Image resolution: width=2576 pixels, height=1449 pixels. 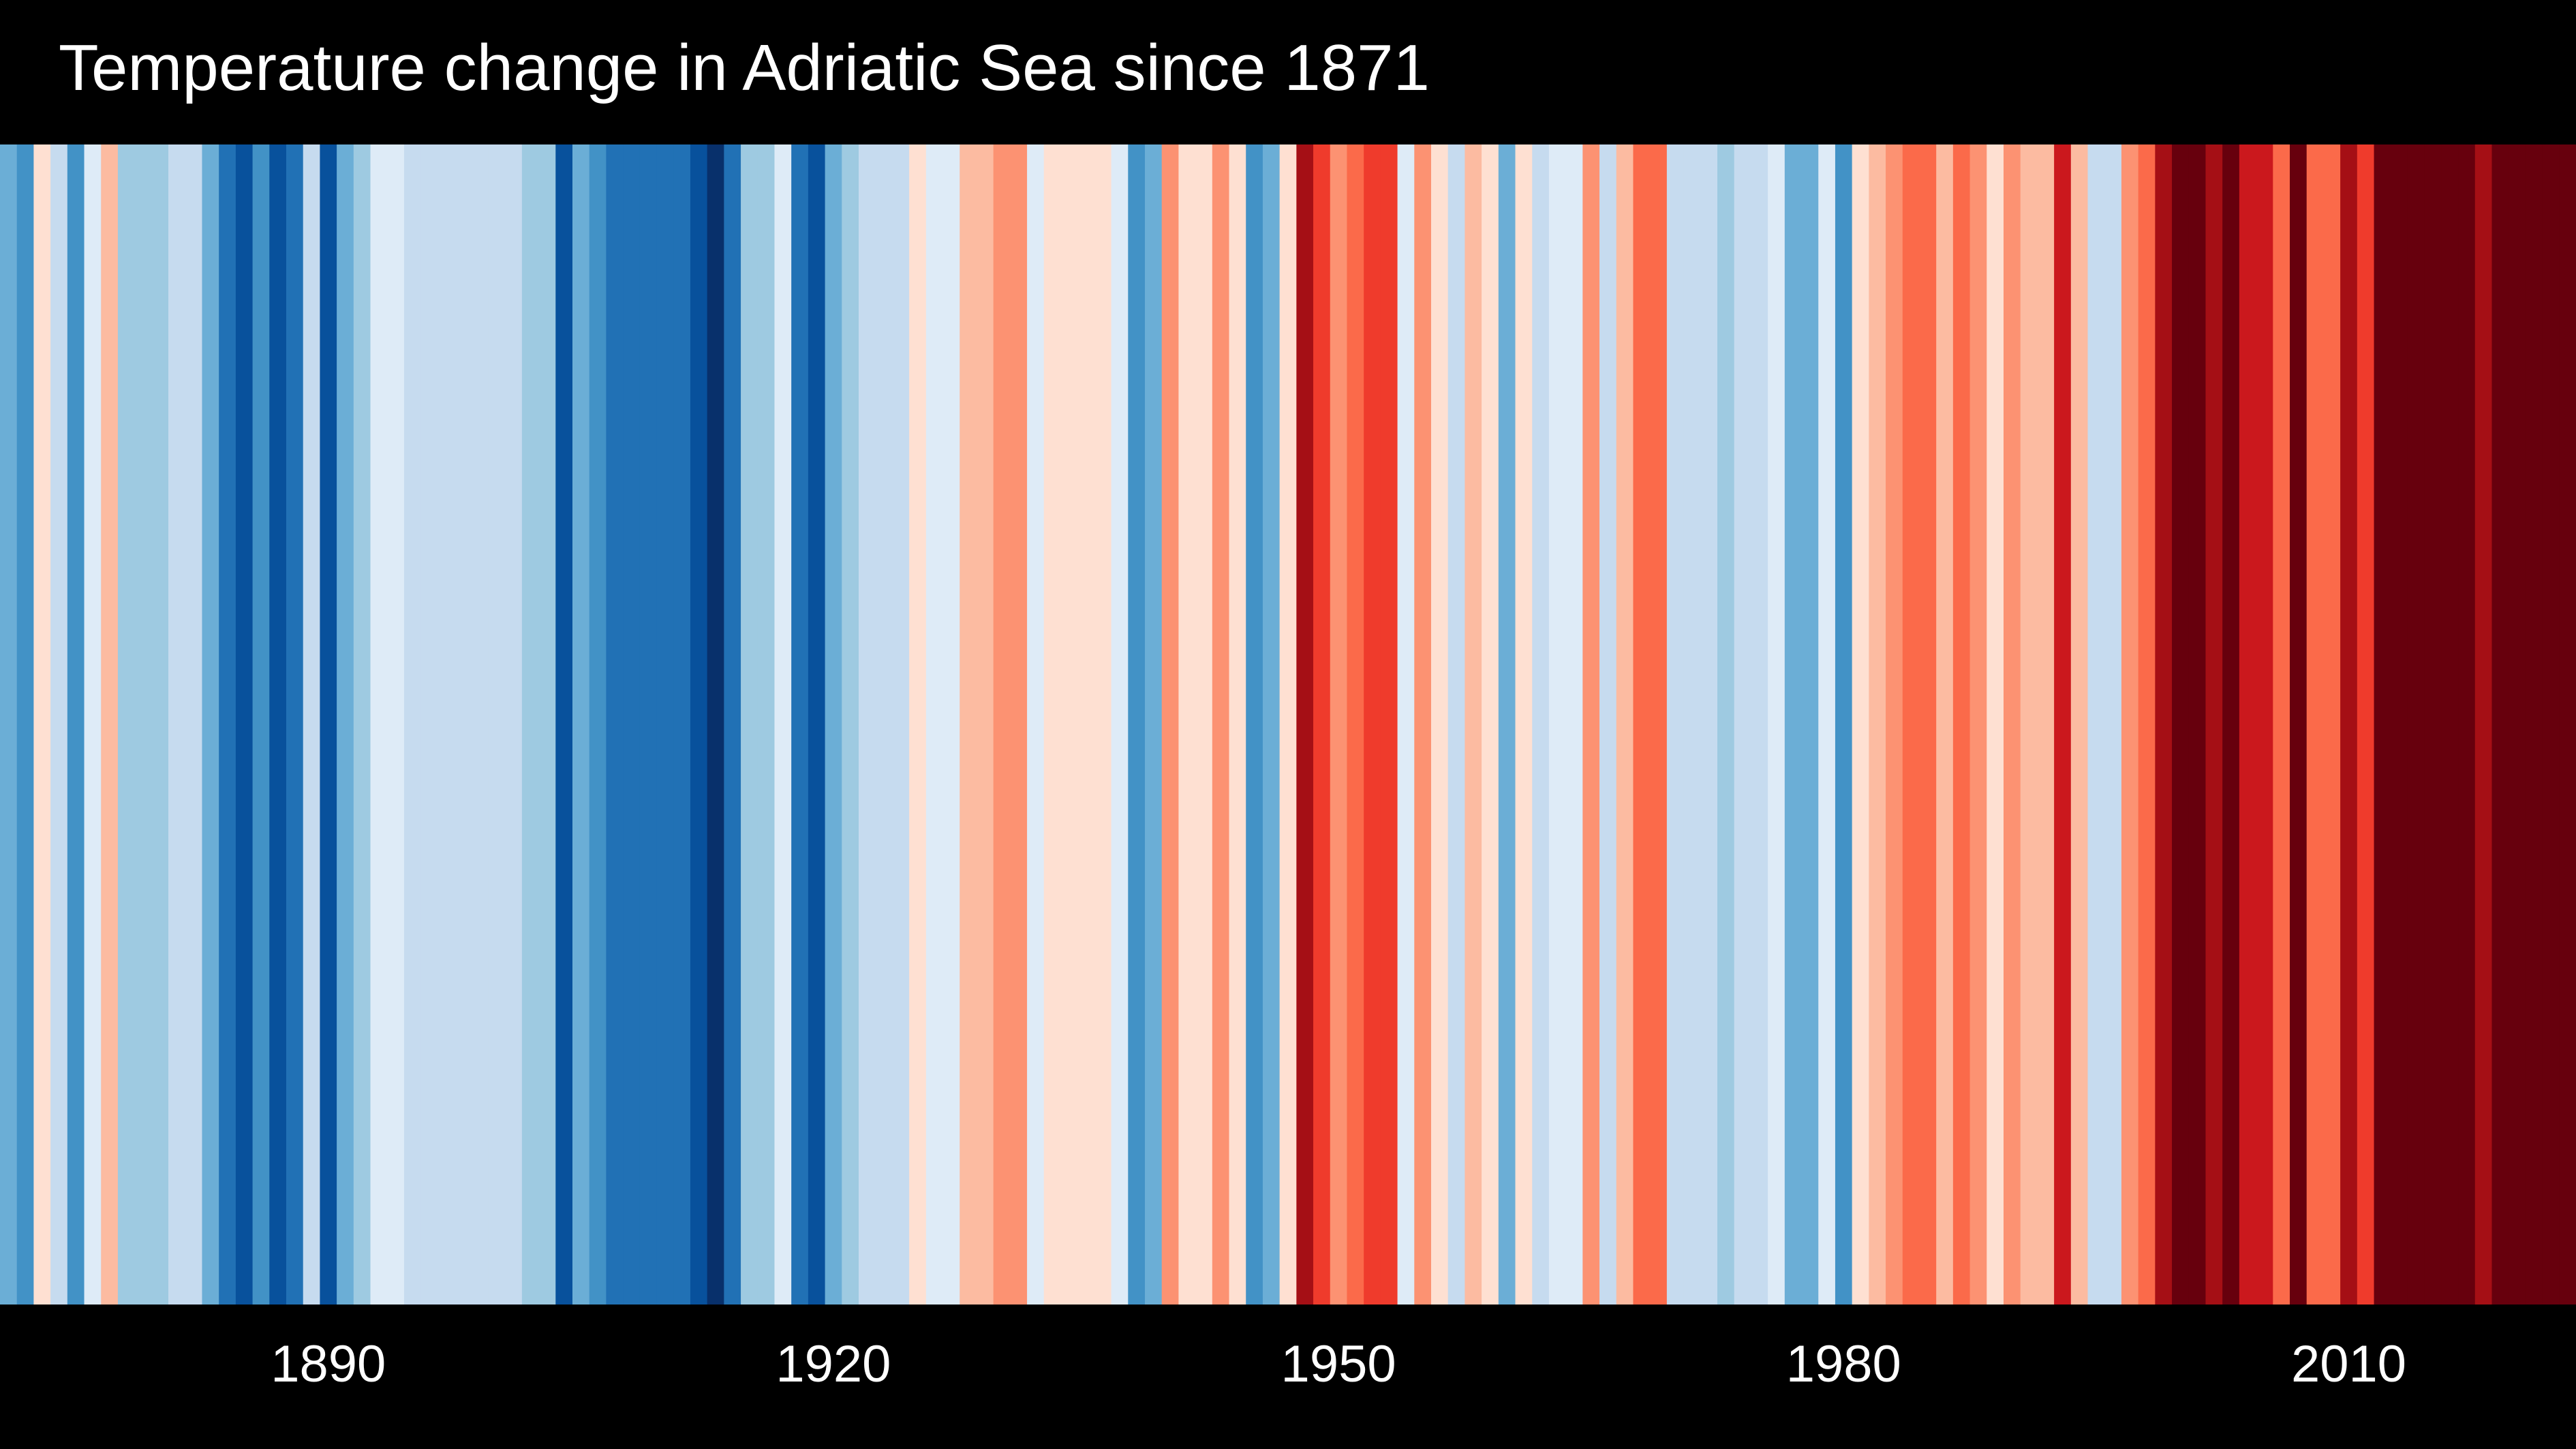 I want to click on stripe-1939, so click(x=1154, y=724).